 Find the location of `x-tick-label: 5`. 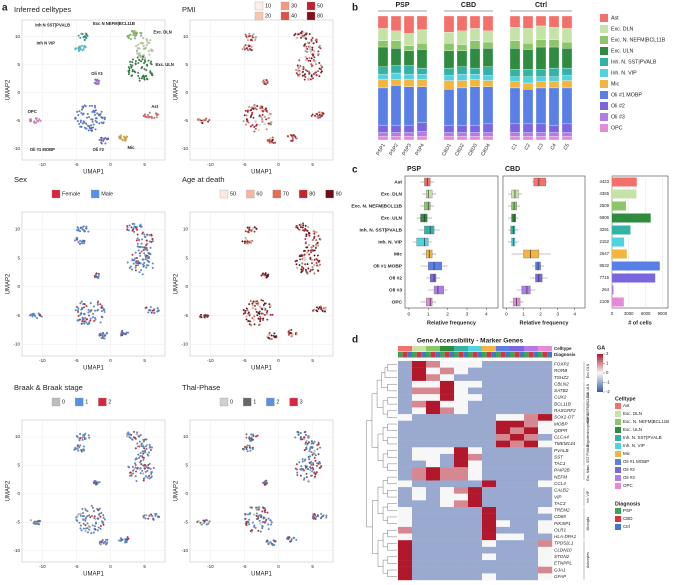

x-tick-label: 5 is located at coordinates (144, 360).